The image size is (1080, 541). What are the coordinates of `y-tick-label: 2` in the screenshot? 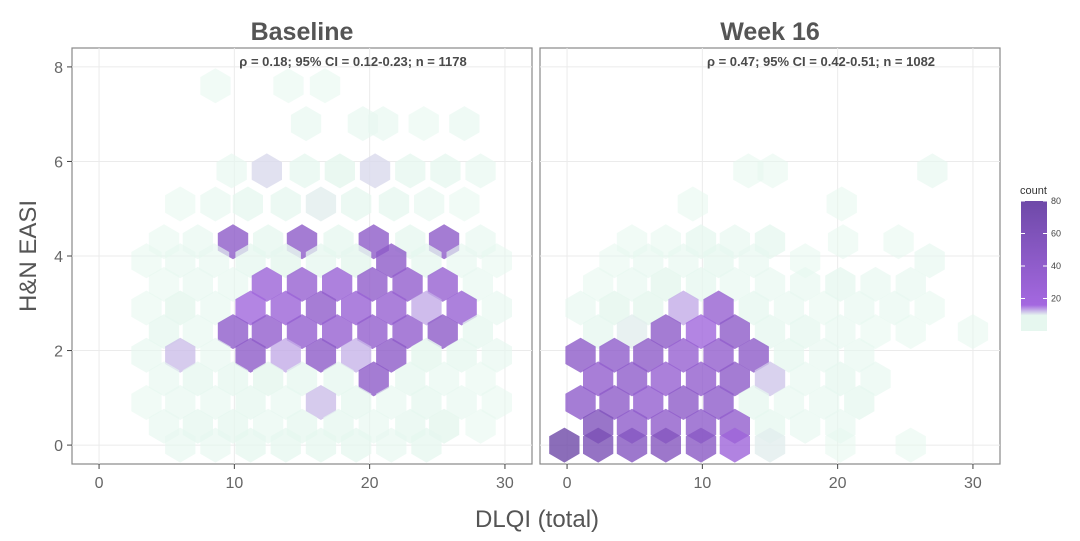 It's located at (58, 352).